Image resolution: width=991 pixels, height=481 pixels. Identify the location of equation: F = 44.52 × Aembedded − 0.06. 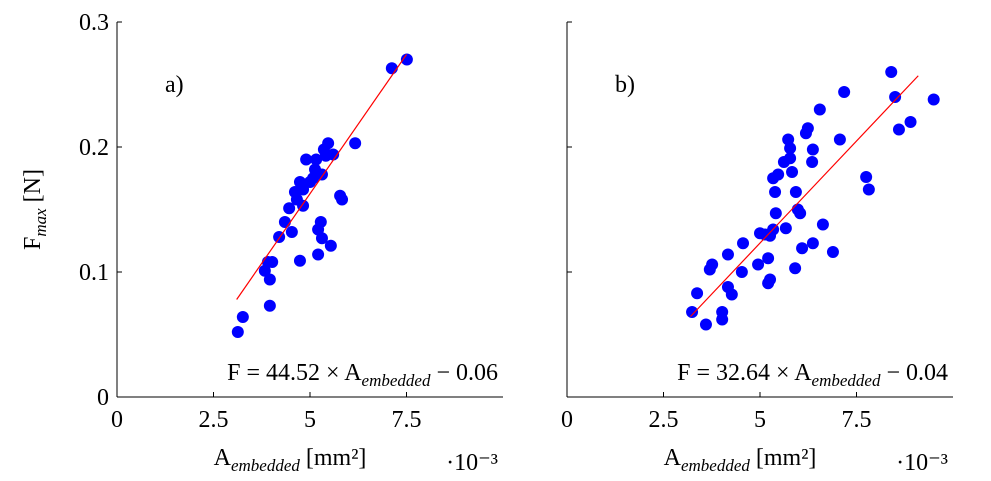
(362, 375).